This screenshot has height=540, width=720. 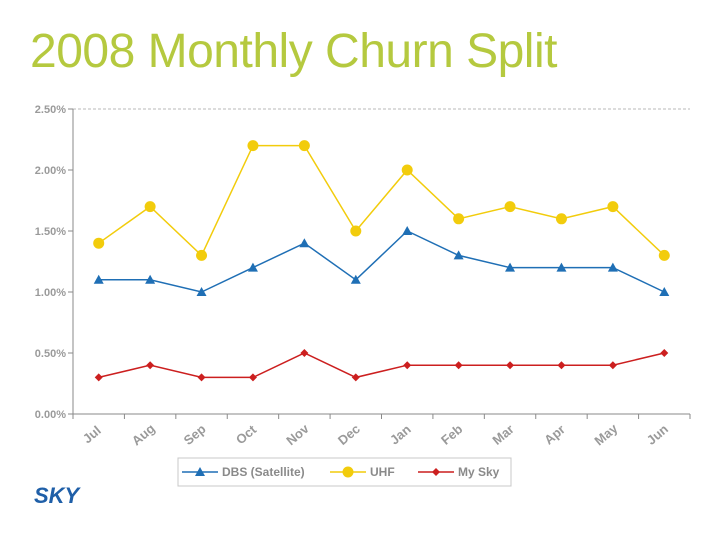 I want to click on legend-marker-circle, so click(x=348, y=472).